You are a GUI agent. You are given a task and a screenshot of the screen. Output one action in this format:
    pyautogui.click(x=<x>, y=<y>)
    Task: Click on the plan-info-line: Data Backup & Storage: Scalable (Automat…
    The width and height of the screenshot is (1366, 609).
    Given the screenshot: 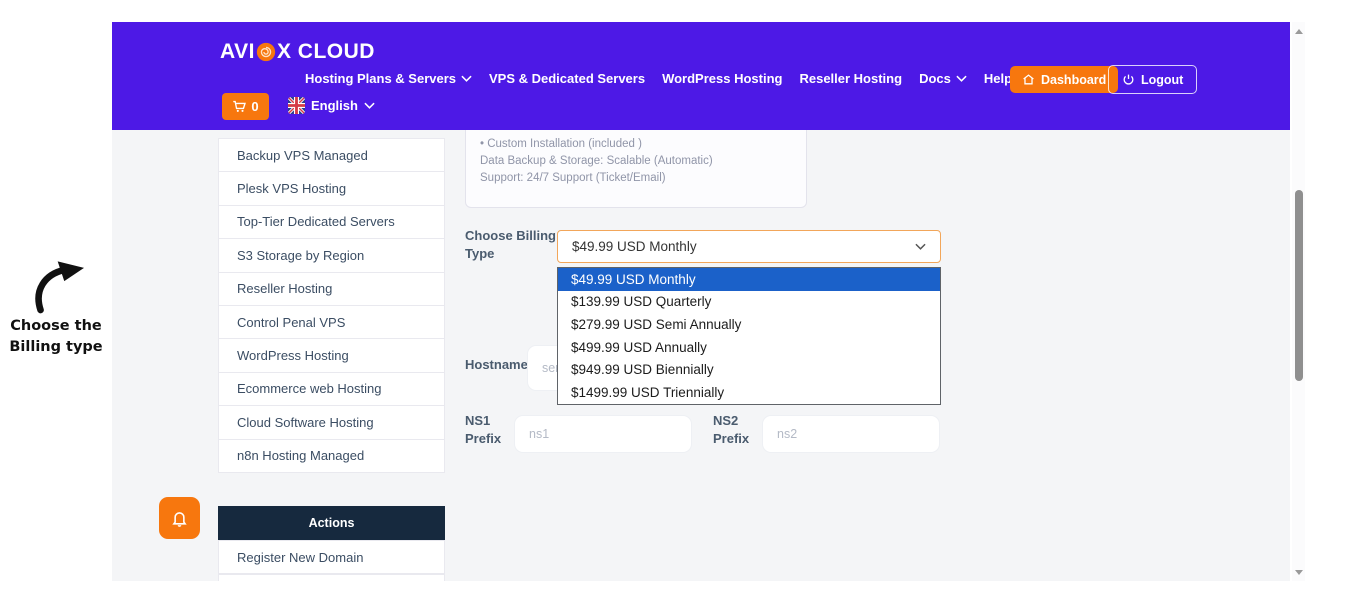 What is the action you would take?
    pyautogui.click(x=596, y=161)
    